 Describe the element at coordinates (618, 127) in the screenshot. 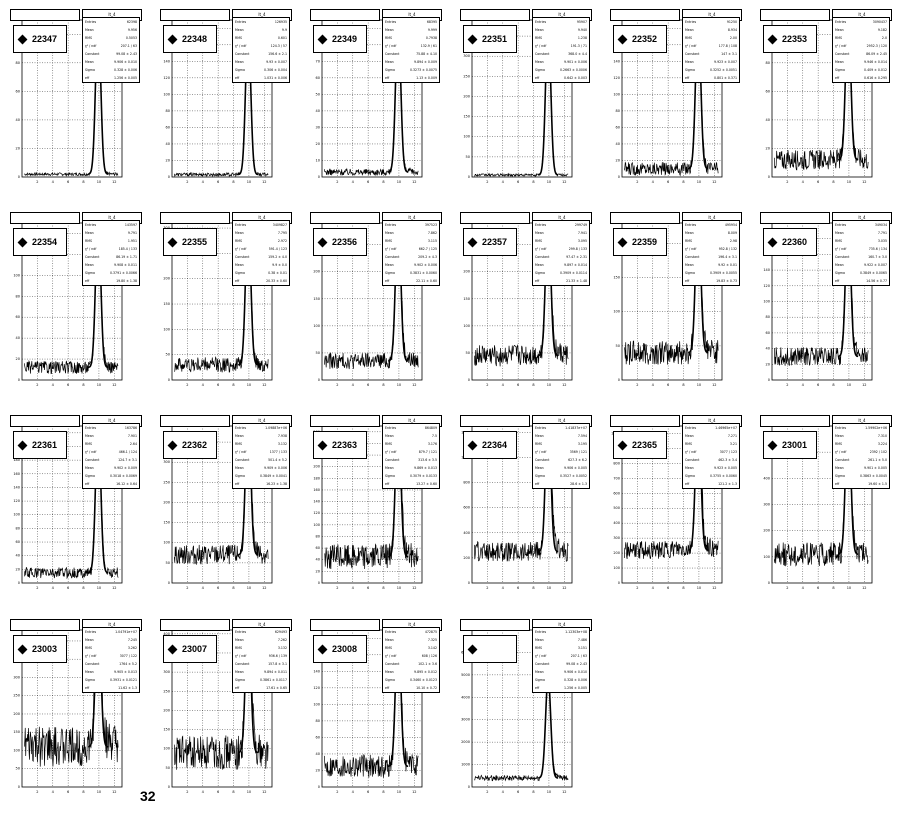

I see `y-tick-label: 60` at that location.